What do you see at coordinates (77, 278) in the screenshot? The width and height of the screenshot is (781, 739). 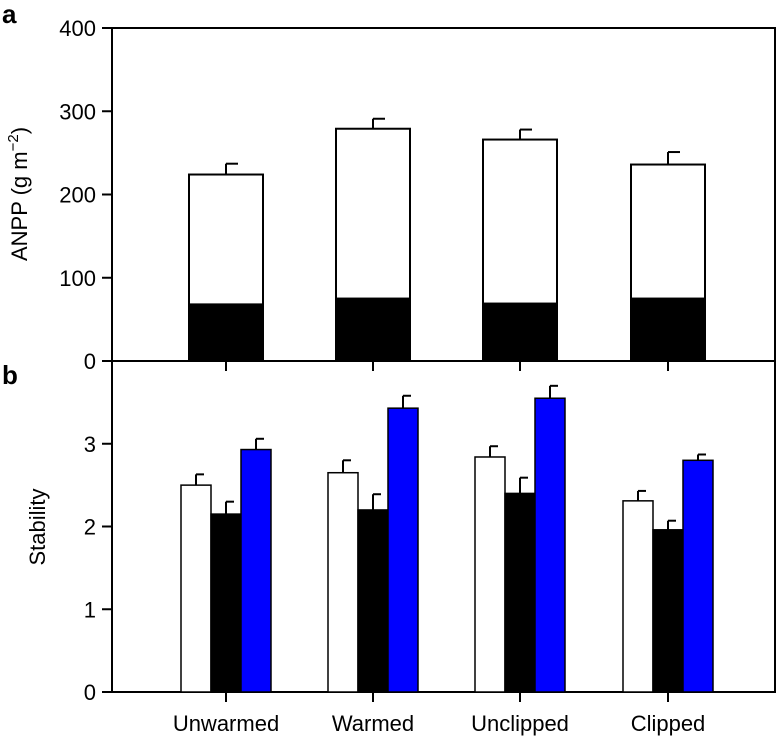 I see `panel-a-y-tick-label: 100` at bounding box center [77, 278].